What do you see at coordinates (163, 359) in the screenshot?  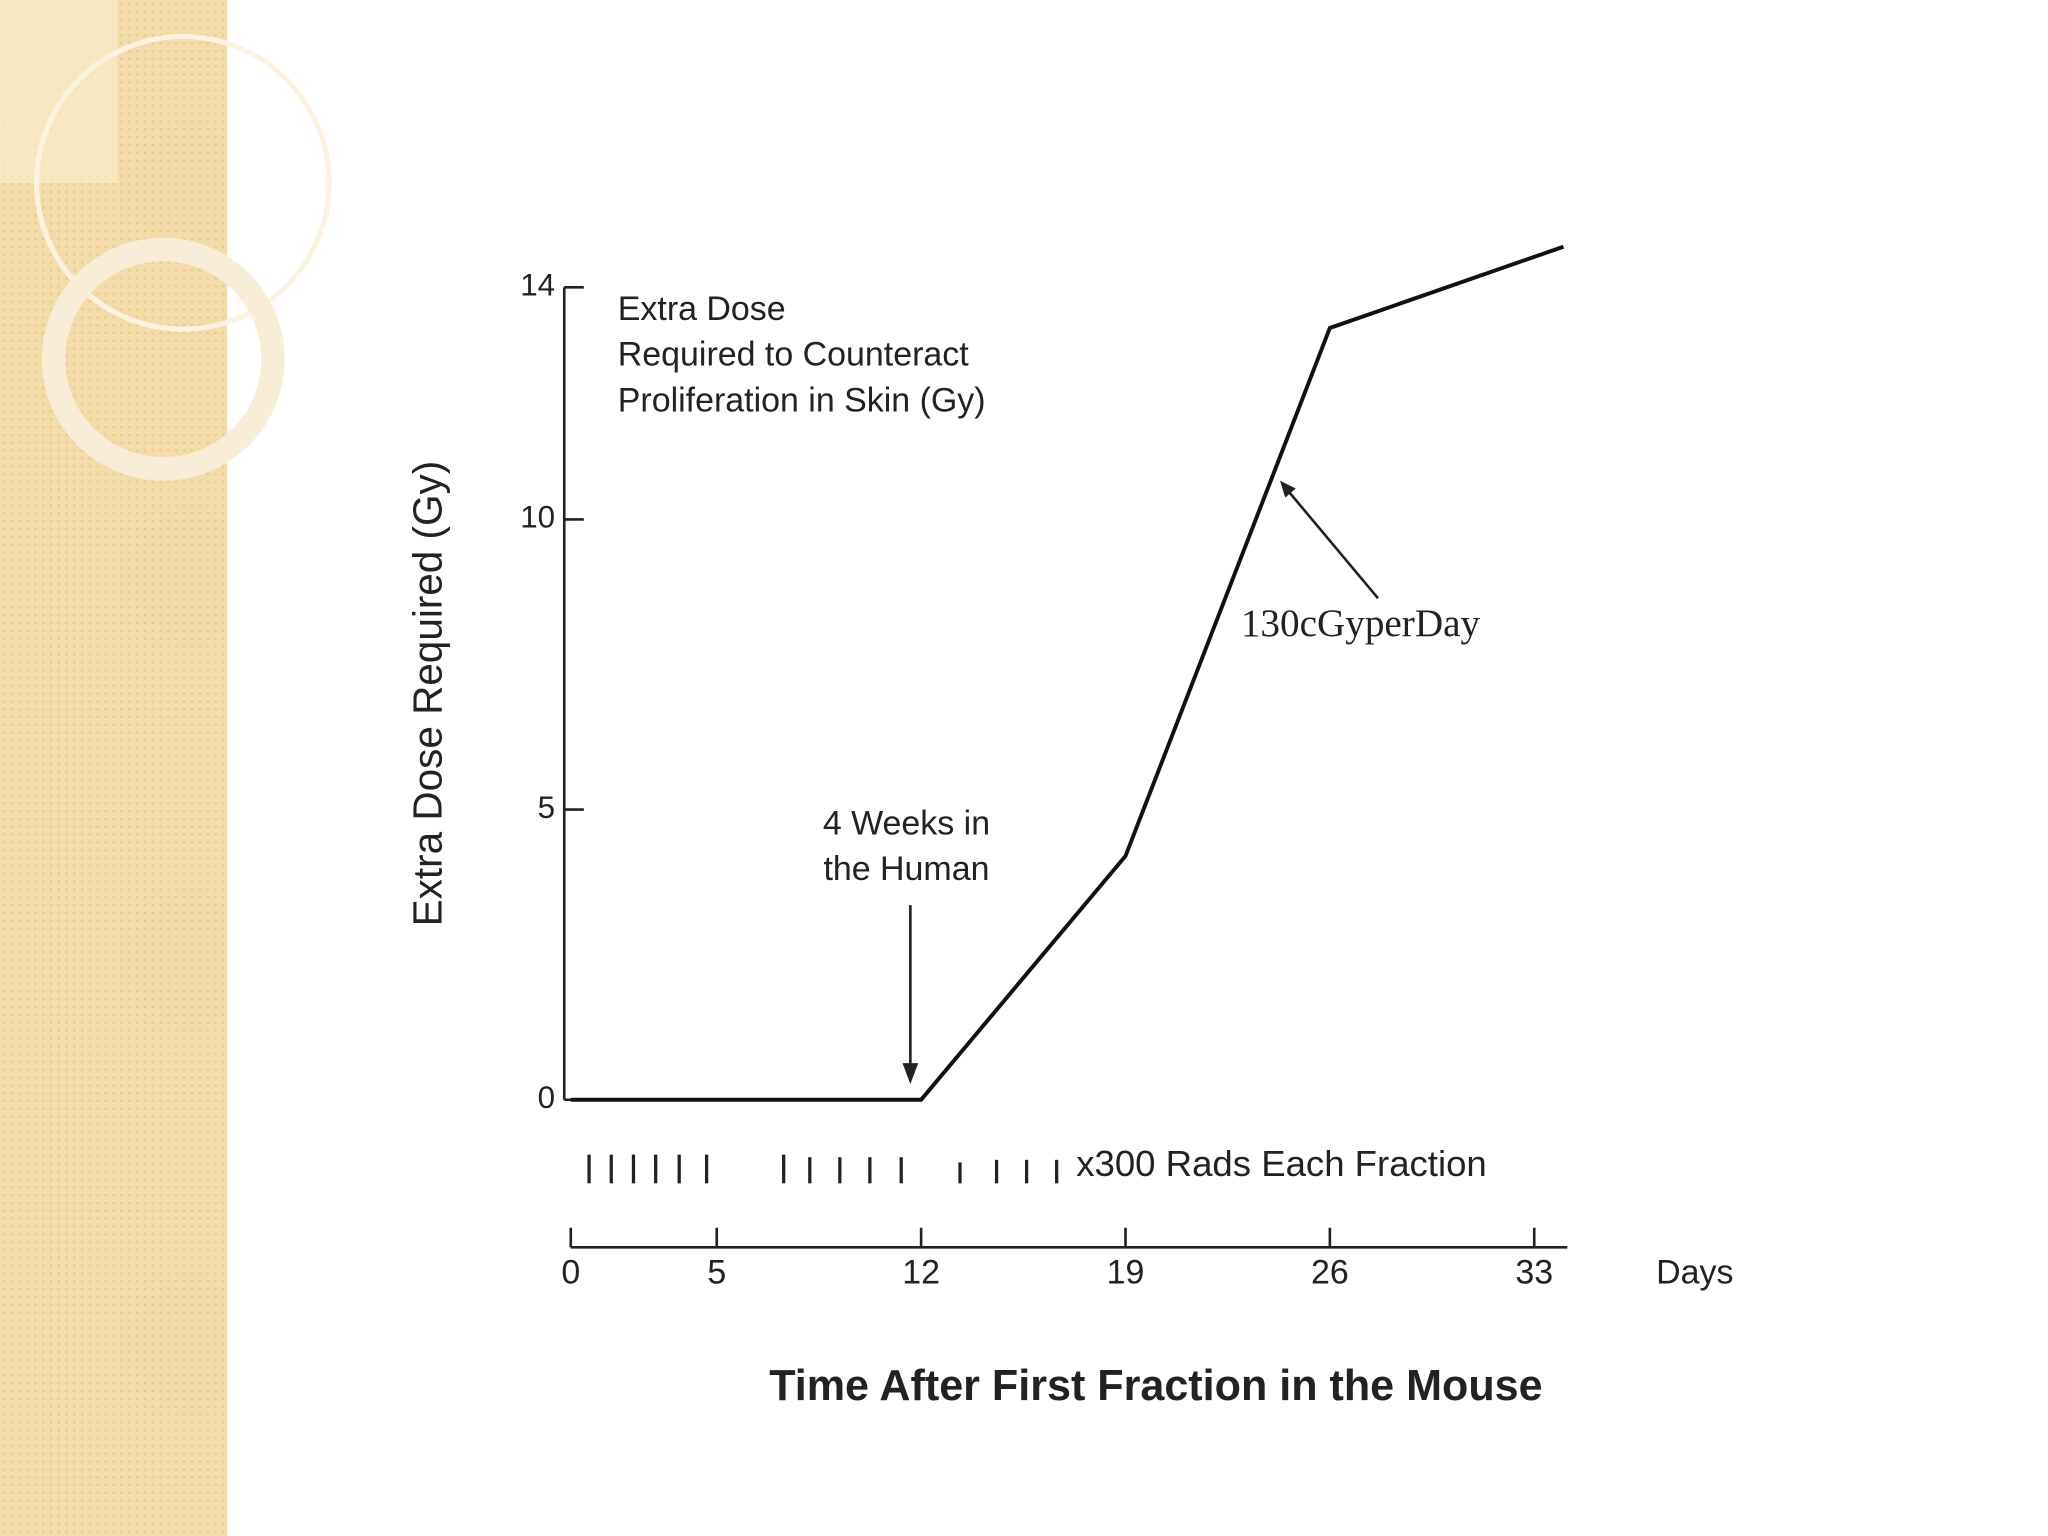 I see `decor-ring` at bounding box center [163, 359].